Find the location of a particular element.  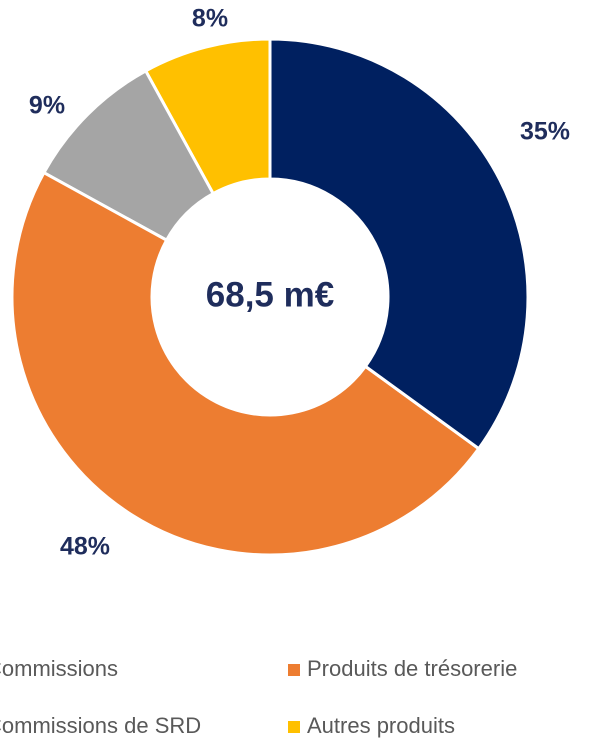

legend-label: Autres produits is located at coordinates (381, 725).